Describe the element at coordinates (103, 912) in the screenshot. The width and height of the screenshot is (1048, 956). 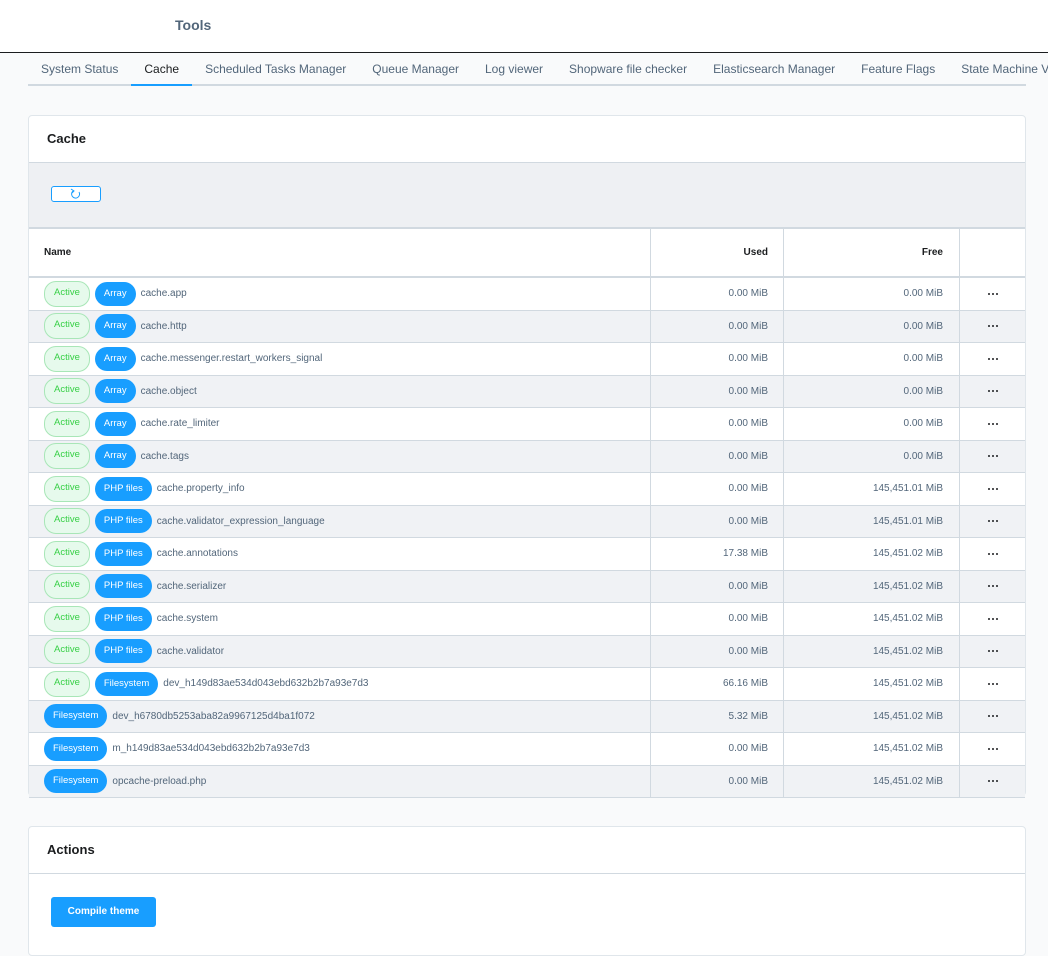
I see `compile-theme-button: Compile theme` at that location.